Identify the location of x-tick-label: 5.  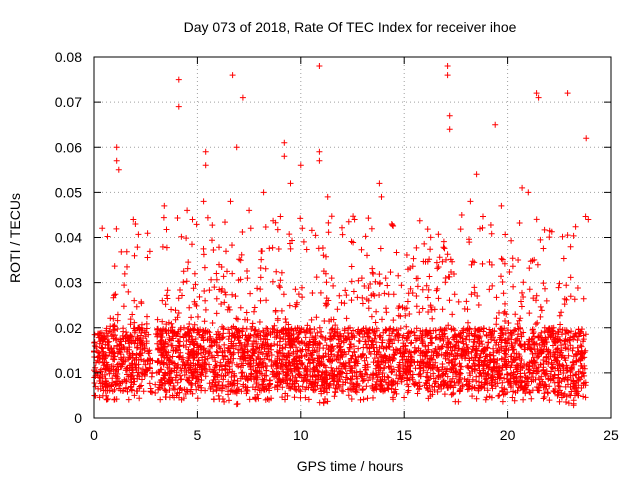
(198, 435).